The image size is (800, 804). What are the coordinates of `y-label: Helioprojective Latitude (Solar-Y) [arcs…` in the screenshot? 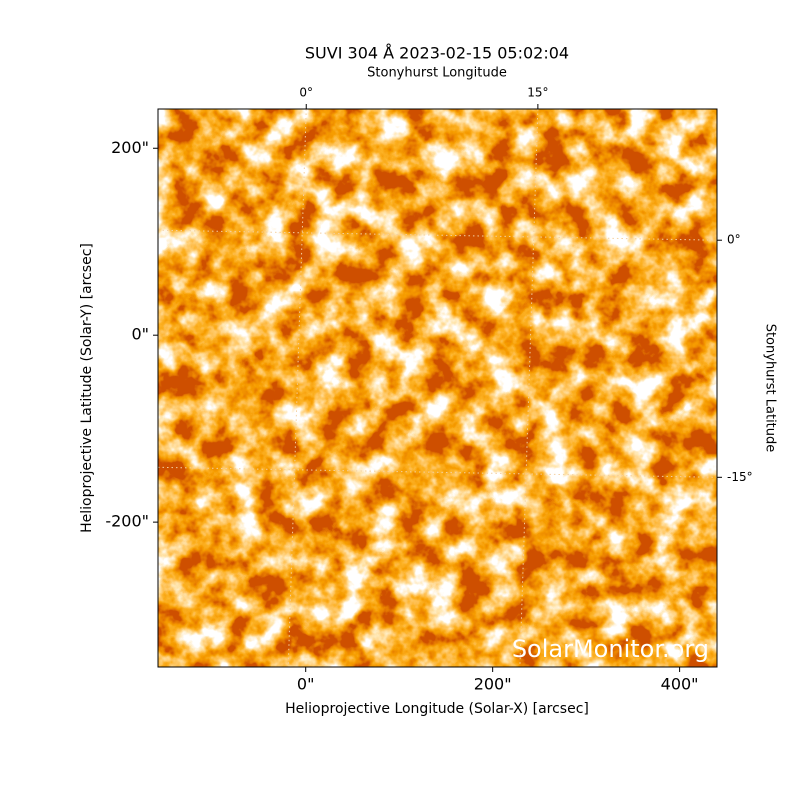 It's located at (87, 388).